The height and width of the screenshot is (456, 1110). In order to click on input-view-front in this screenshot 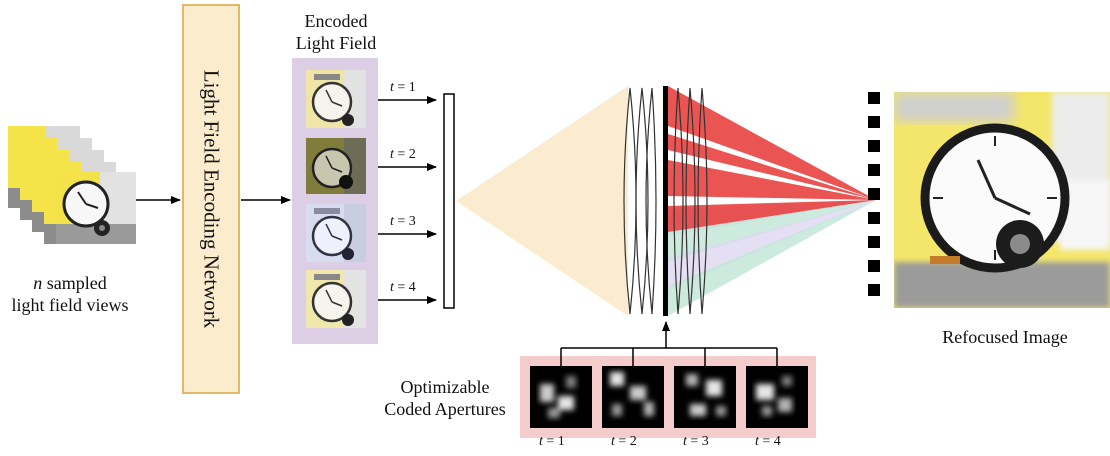, I will do `click(96, 208)`.